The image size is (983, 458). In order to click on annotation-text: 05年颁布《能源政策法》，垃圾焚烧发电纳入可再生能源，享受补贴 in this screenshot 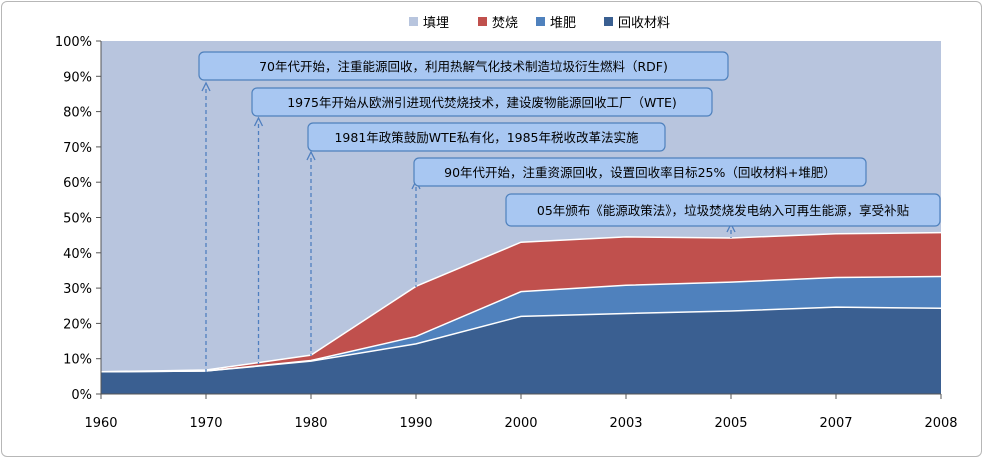, I will do `click(723, 210)`.